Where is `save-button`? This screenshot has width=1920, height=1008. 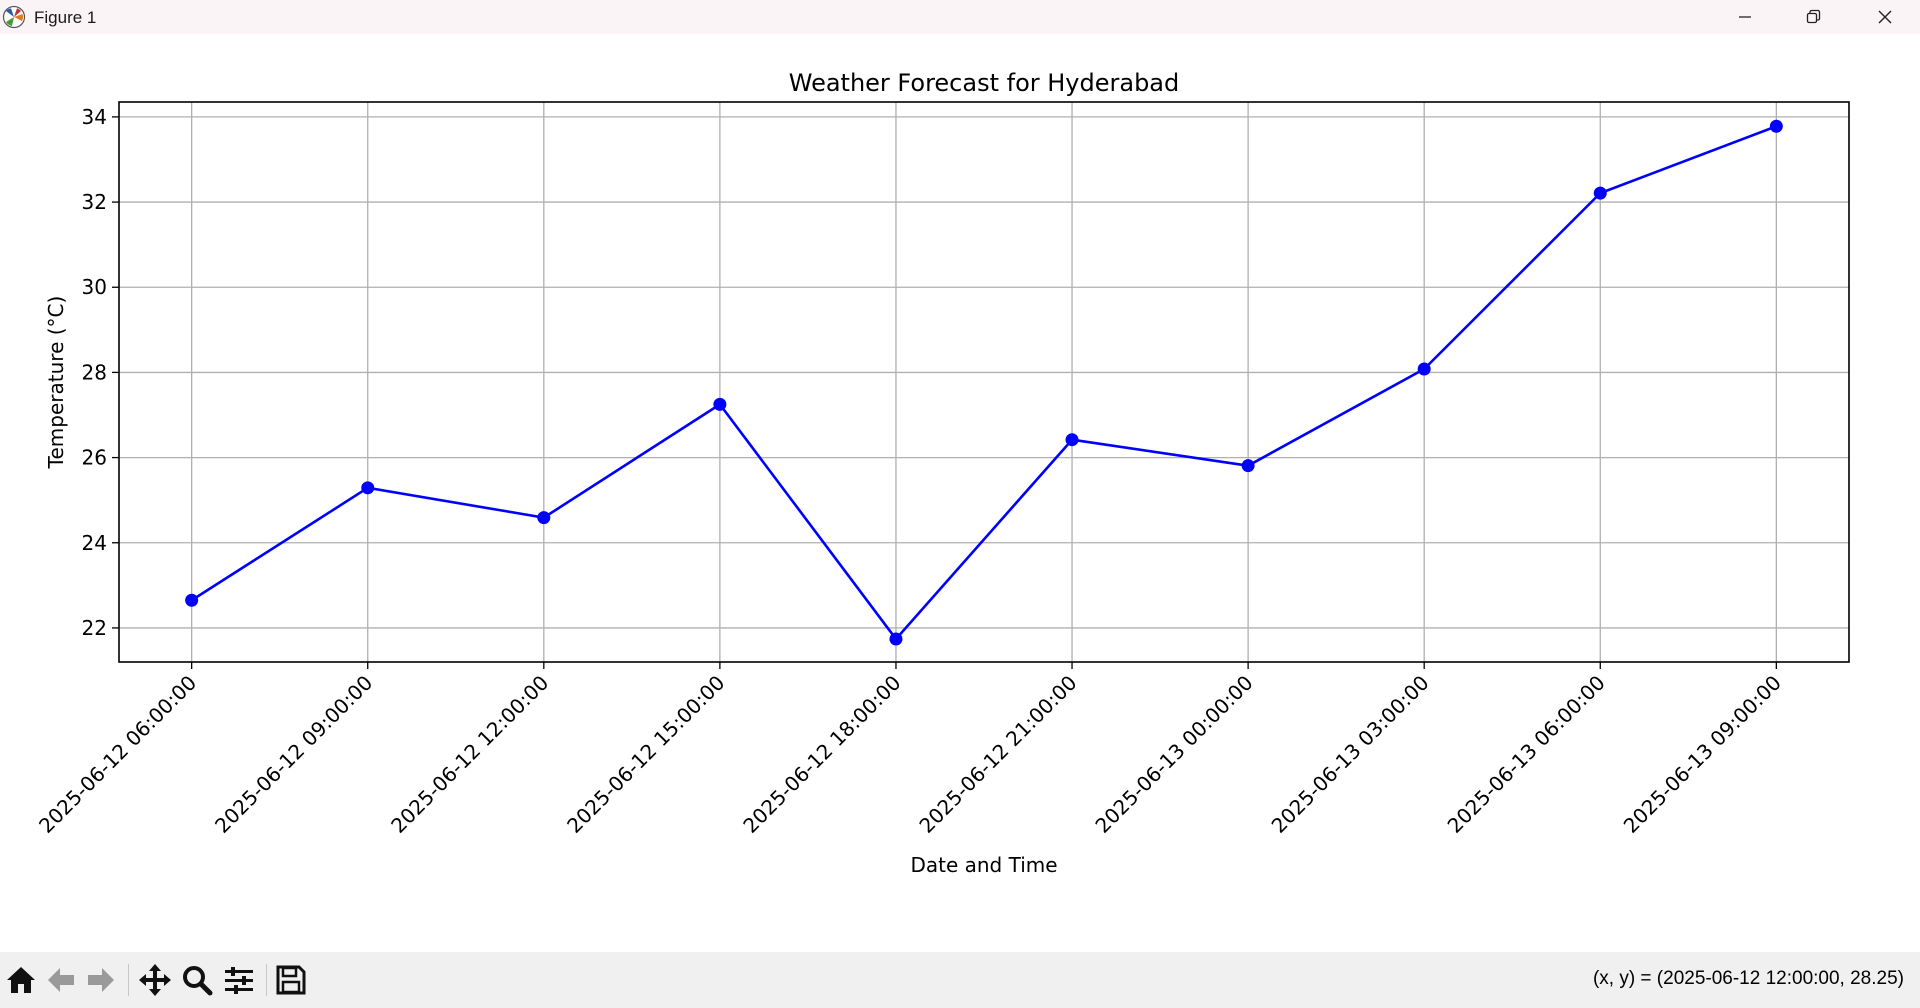 save-button is located at coordinates (291, 980).